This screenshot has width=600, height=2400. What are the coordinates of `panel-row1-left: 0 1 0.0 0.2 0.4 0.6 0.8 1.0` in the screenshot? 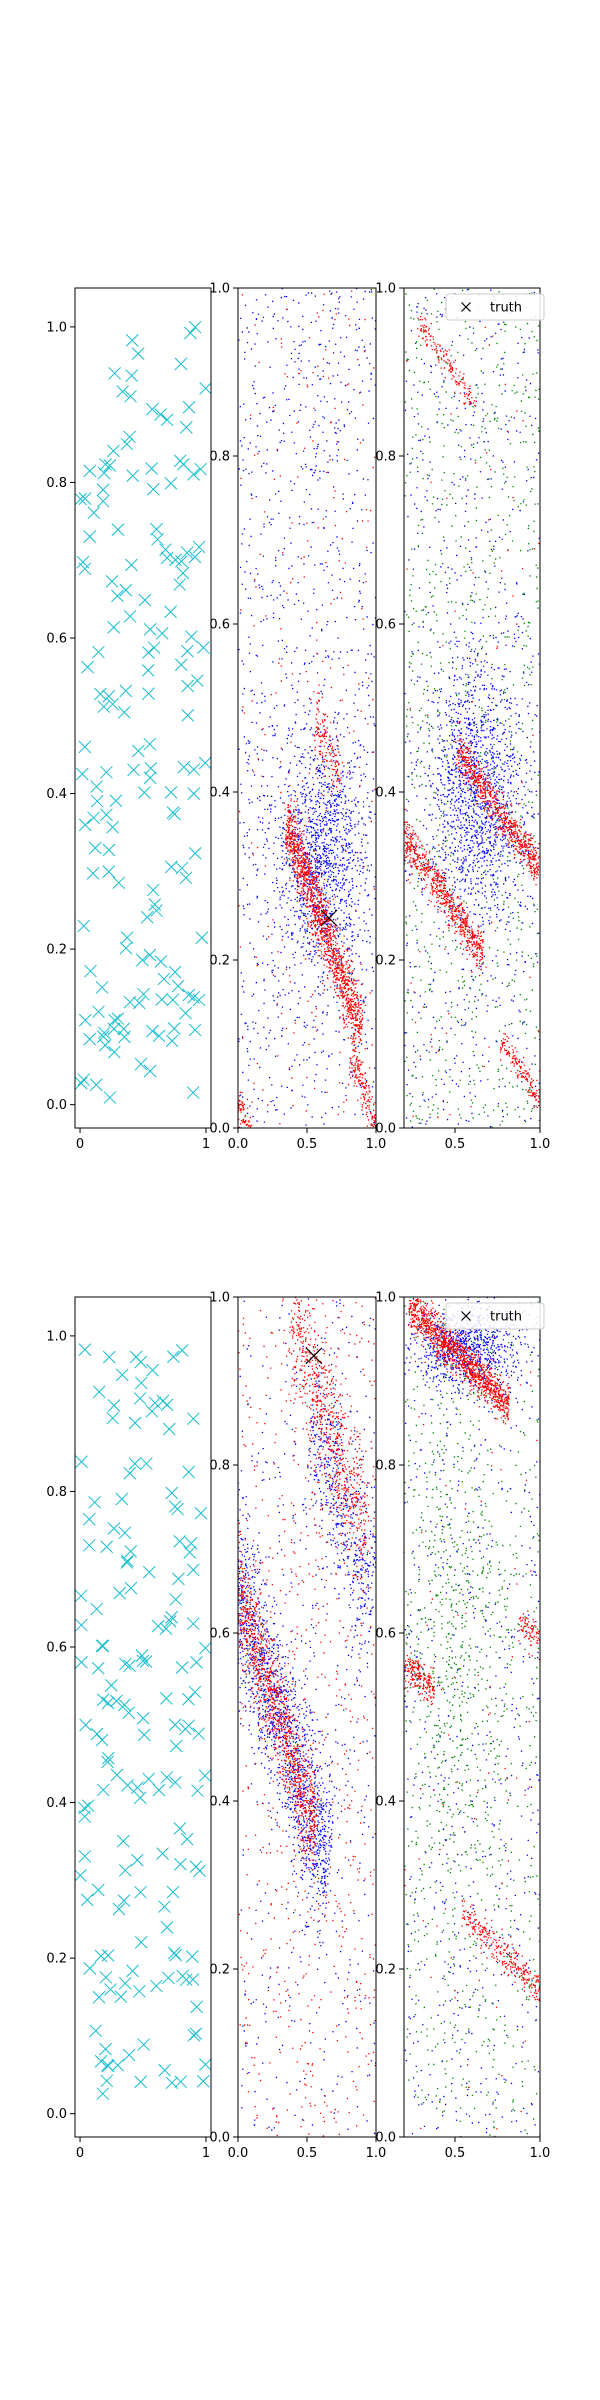 It's located at (129, 719).